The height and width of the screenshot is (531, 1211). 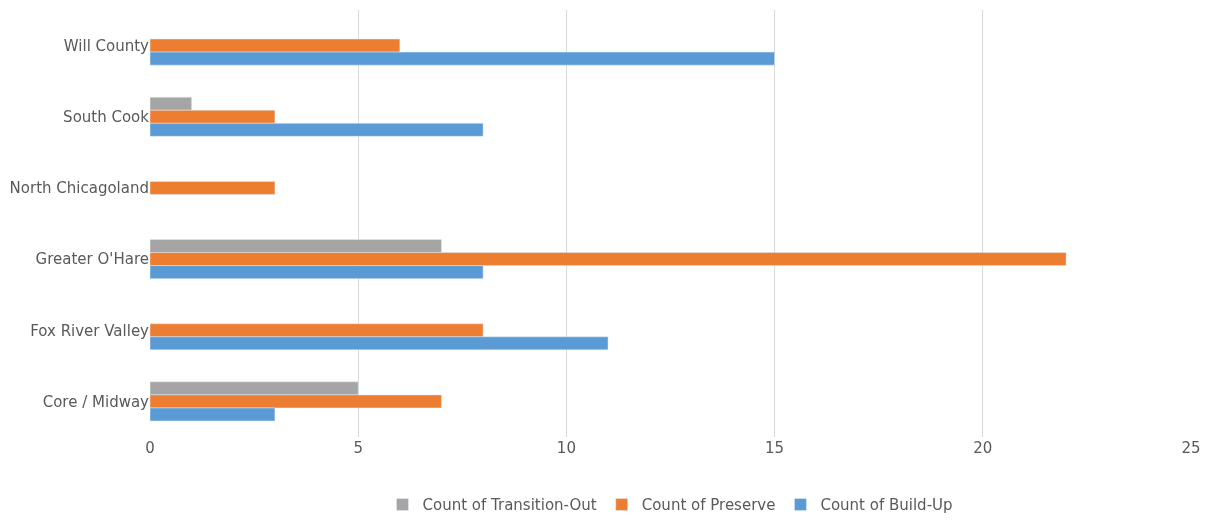 I want to click on y-tick-label: North Chicagoland, so click(x=79, y=188).